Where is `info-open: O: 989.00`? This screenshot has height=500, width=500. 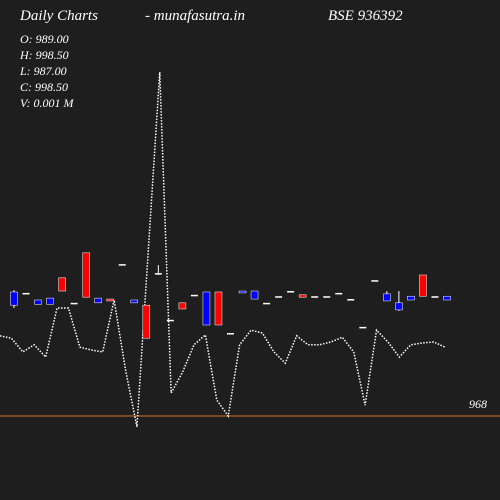 info-open: O: 989.00 is located at coordinates (44, 39).